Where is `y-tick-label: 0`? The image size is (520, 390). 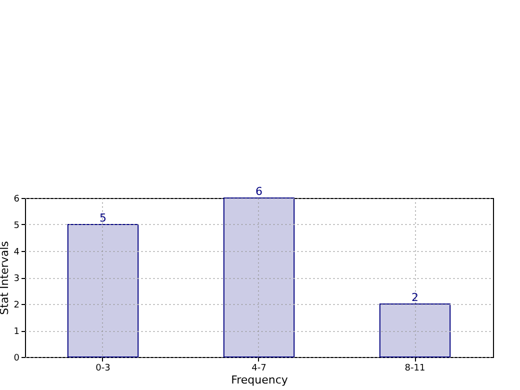 y-tick-label: 0 is located at coordinates (17, 359).